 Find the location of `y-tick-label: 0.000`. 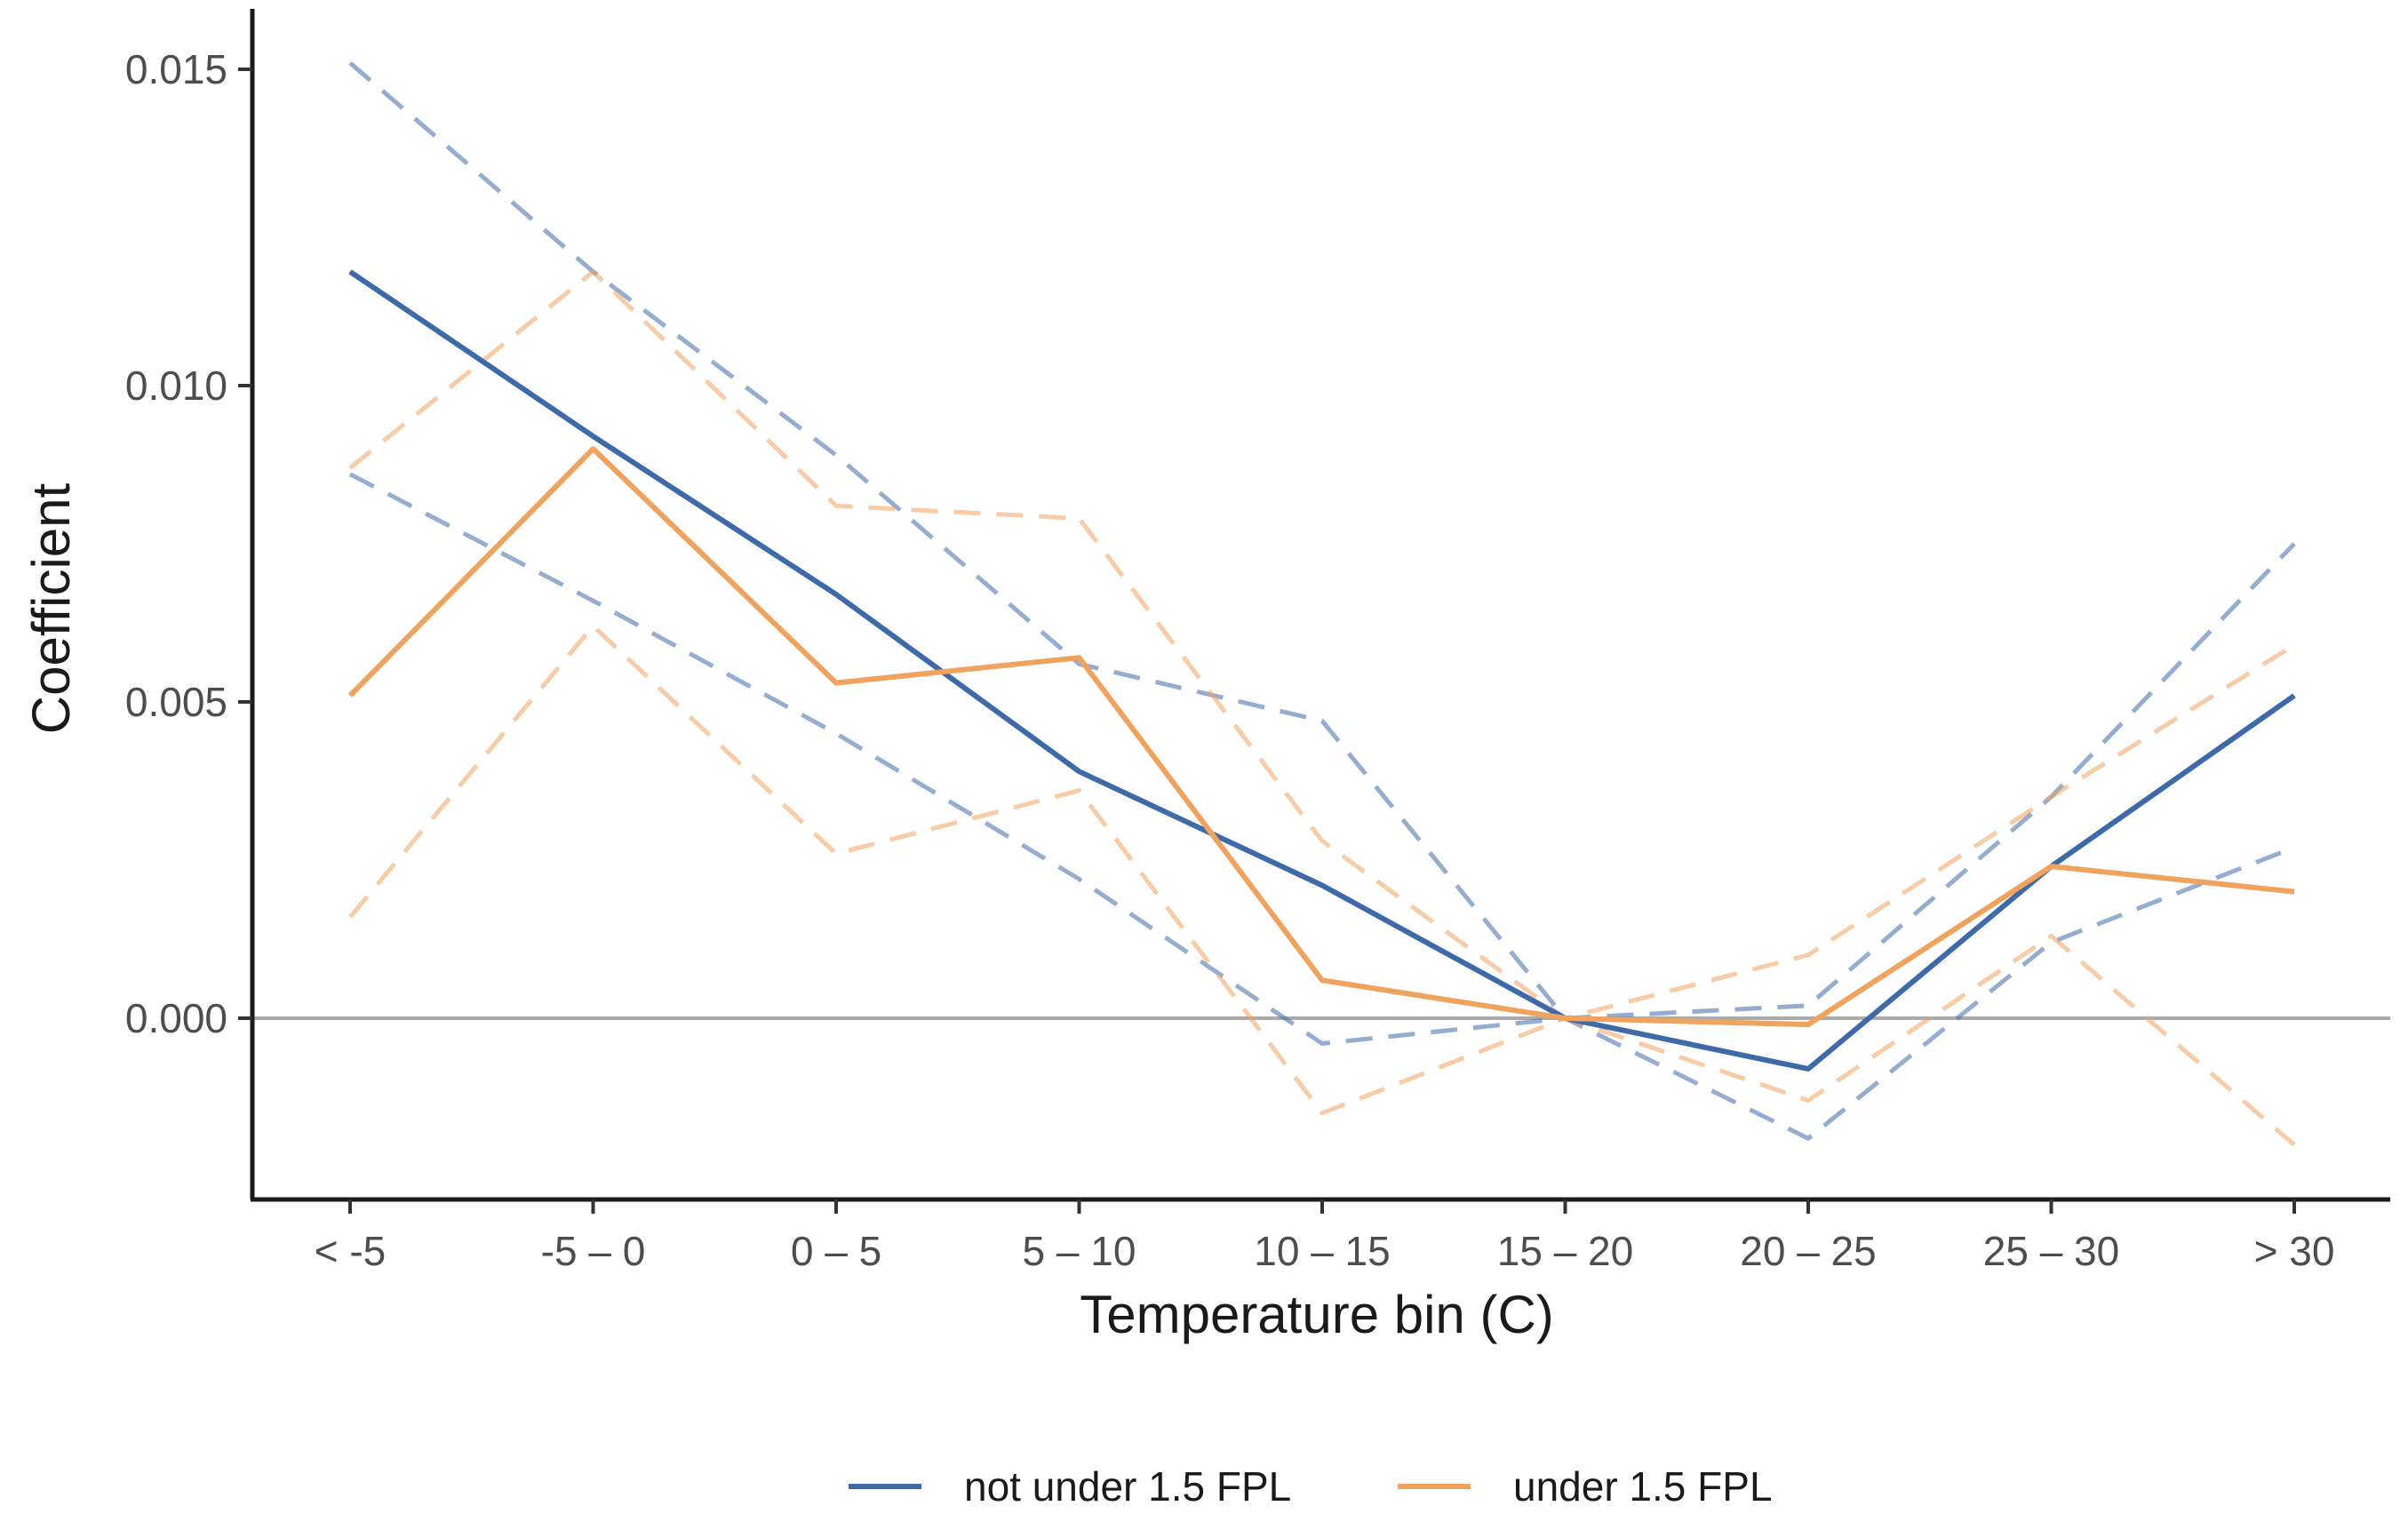

y-tick-label: 0.000 is located at coordinates (176, 1018).